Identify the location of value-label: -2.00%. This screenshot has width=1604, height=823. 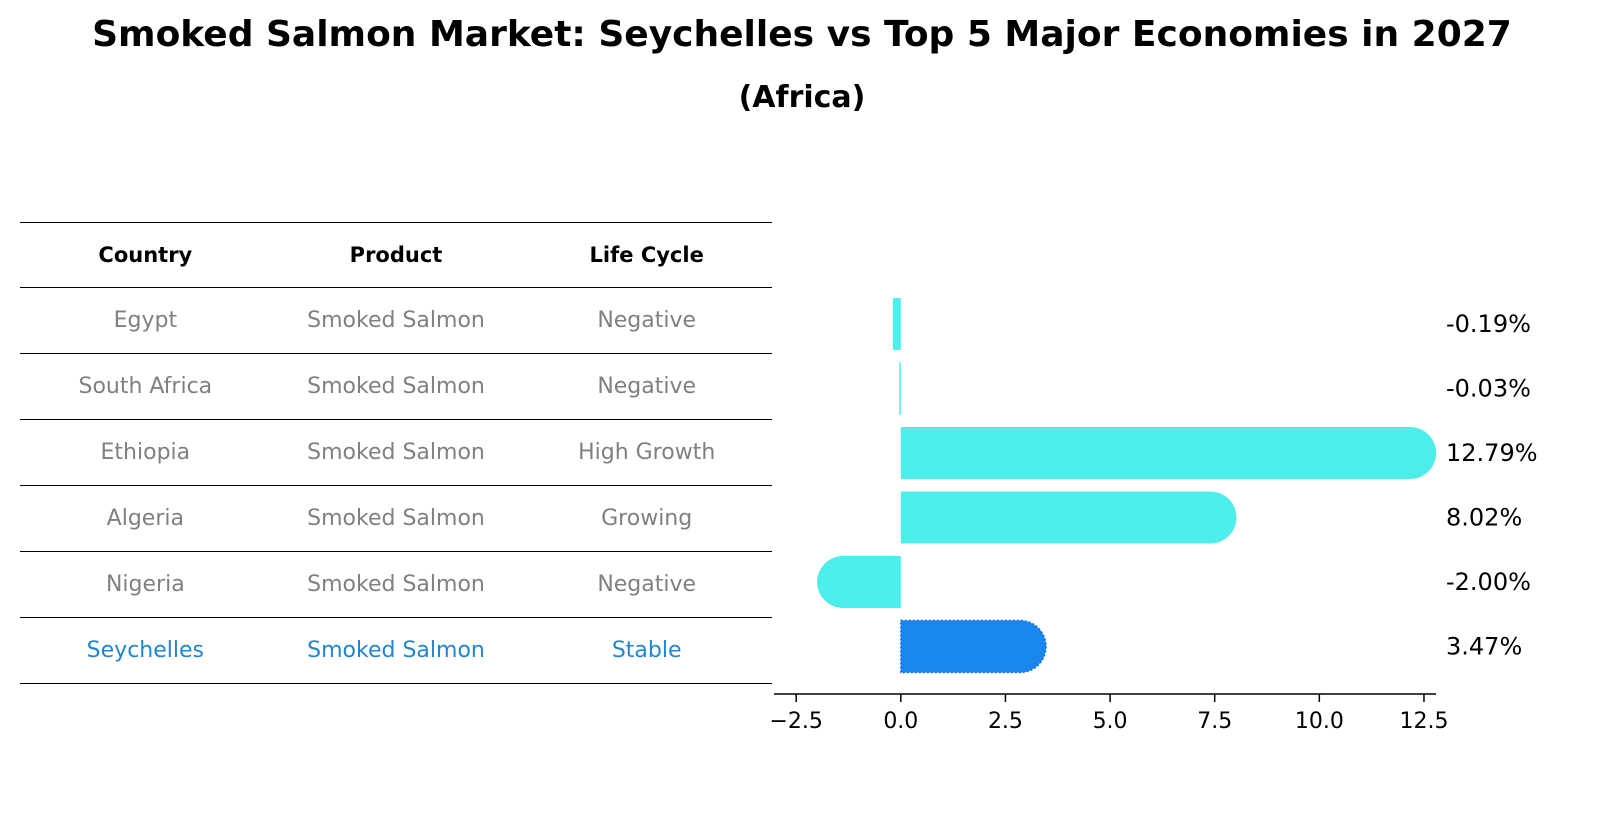
(1488, 582).